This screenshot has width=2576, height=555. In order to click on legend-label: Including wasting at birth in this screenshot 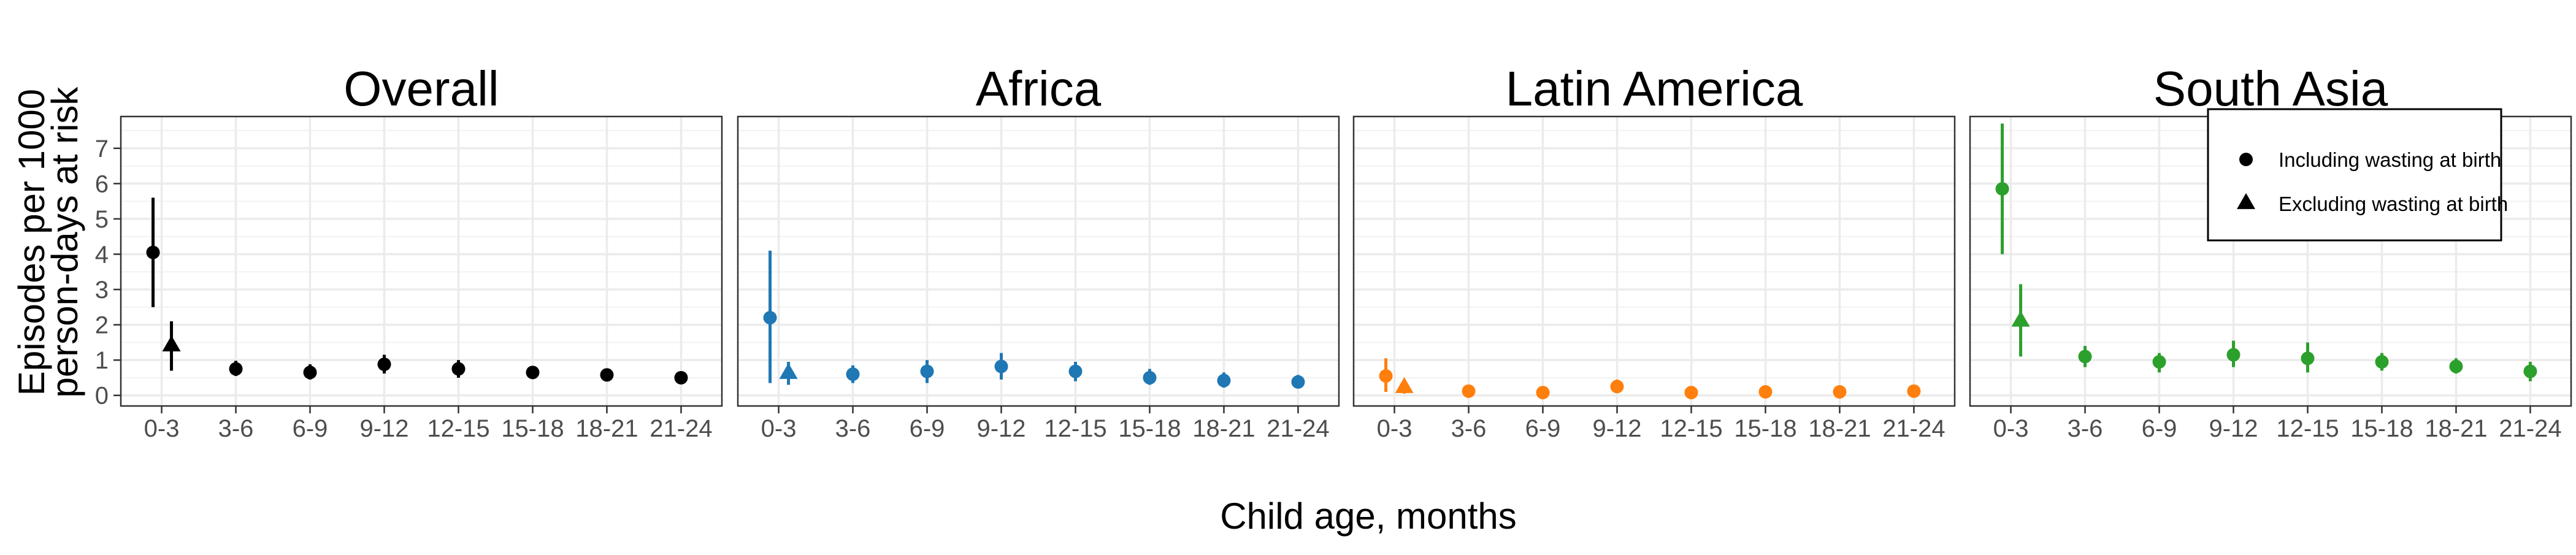, I will do `click(2390, 159)`.